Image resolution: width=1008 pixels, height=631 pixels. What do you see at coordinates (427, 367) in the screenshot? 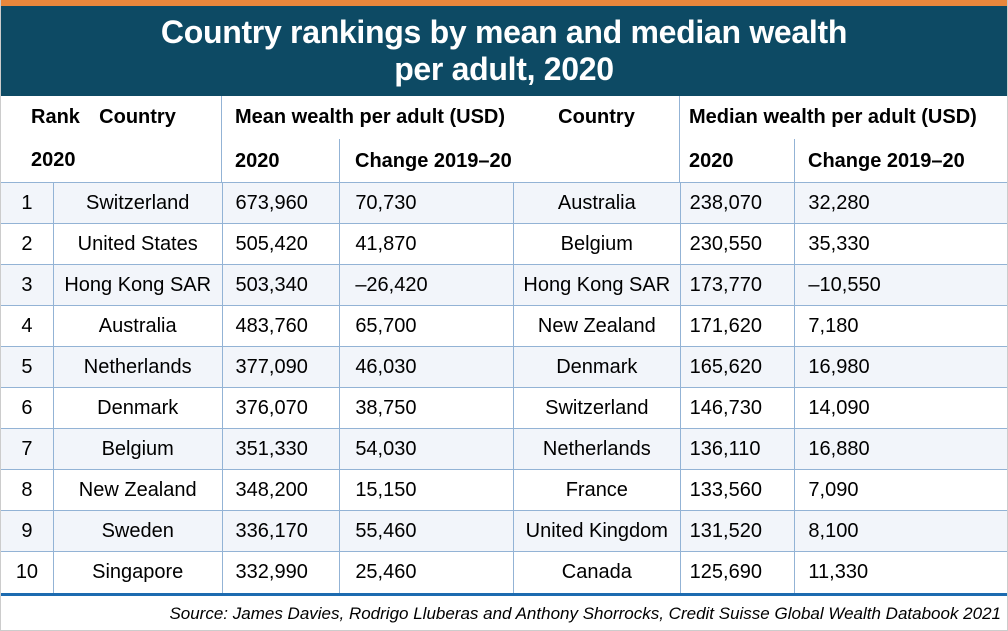
I see `mean-change-cell: 46,030` at bounding box center [427, 367].